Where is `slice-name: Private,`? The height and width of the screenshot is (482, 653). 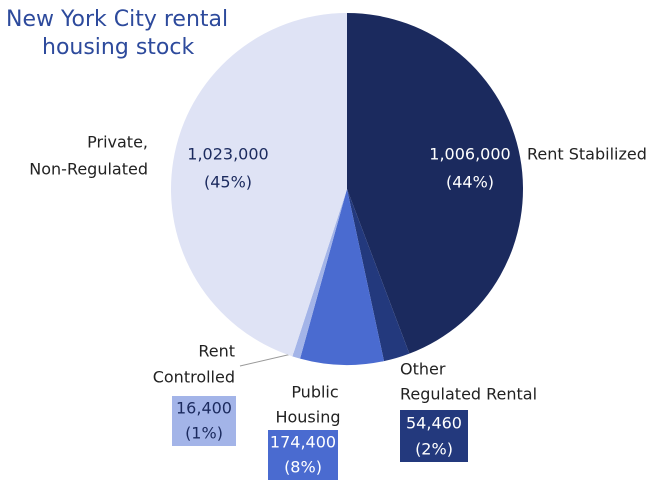
slice-name: Private, is located at coordinates (117, 142).